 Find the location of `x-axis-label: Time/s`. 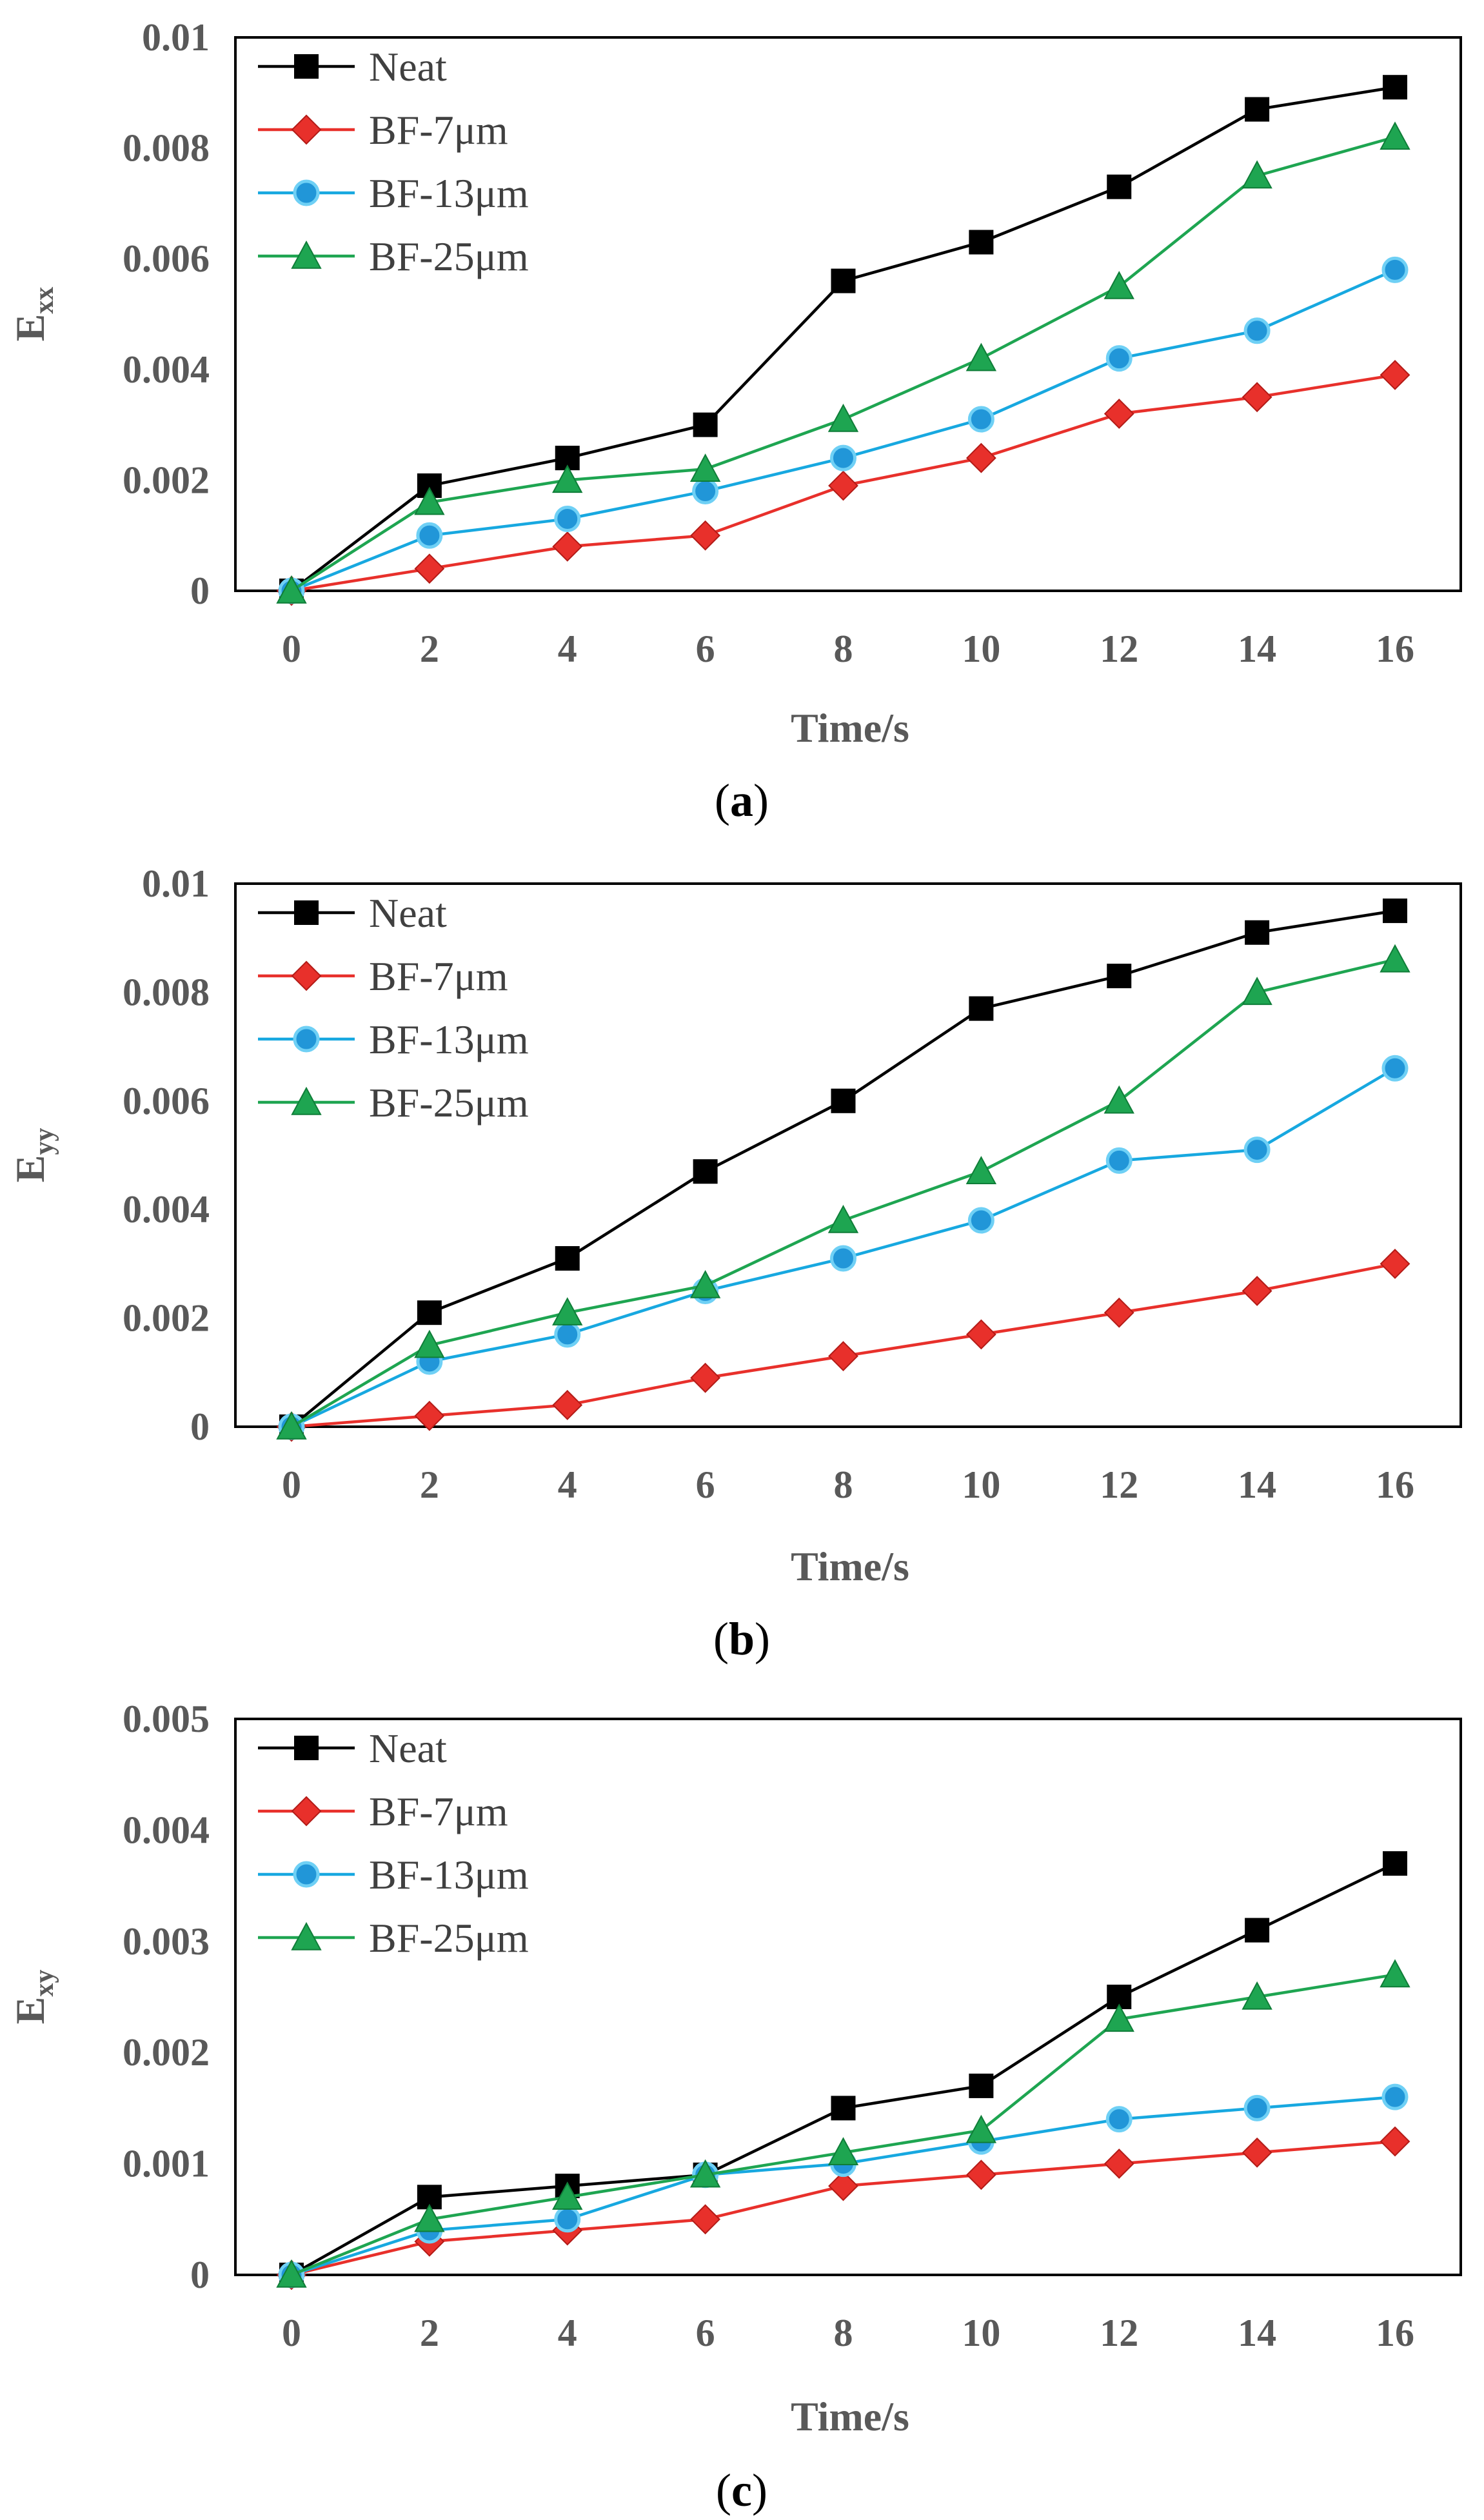

x-axis-label: Time/s is located at coordinates (850, 1566).